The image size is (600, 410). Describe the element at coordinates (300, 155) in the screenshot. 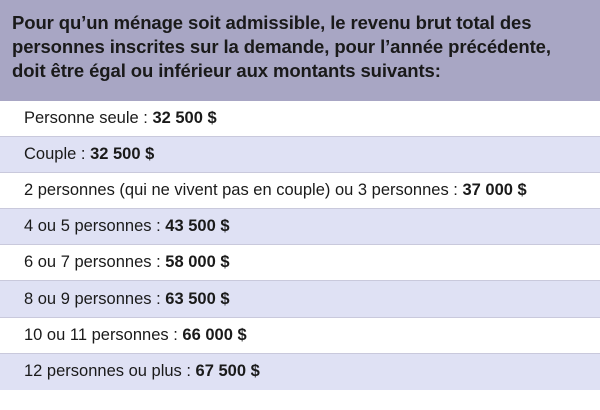

I see `table-row: Couple : 32 500 $` at that location.